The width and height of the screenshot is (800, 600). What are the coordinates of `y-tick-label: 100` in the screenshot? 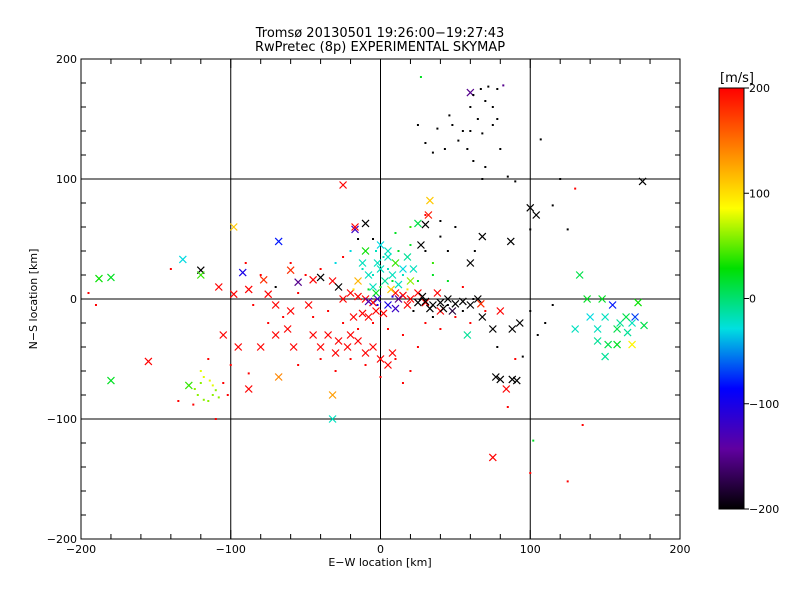 It's located at (66, 179).